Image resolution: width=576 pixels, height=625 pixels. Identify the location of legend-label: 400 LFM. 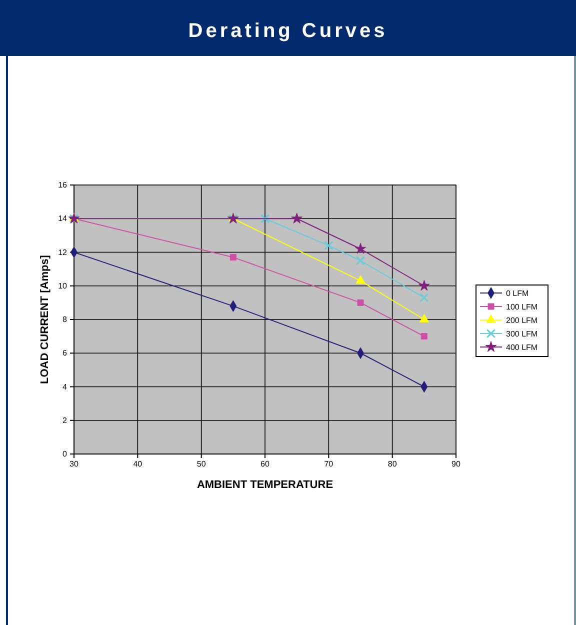
(522, 347).